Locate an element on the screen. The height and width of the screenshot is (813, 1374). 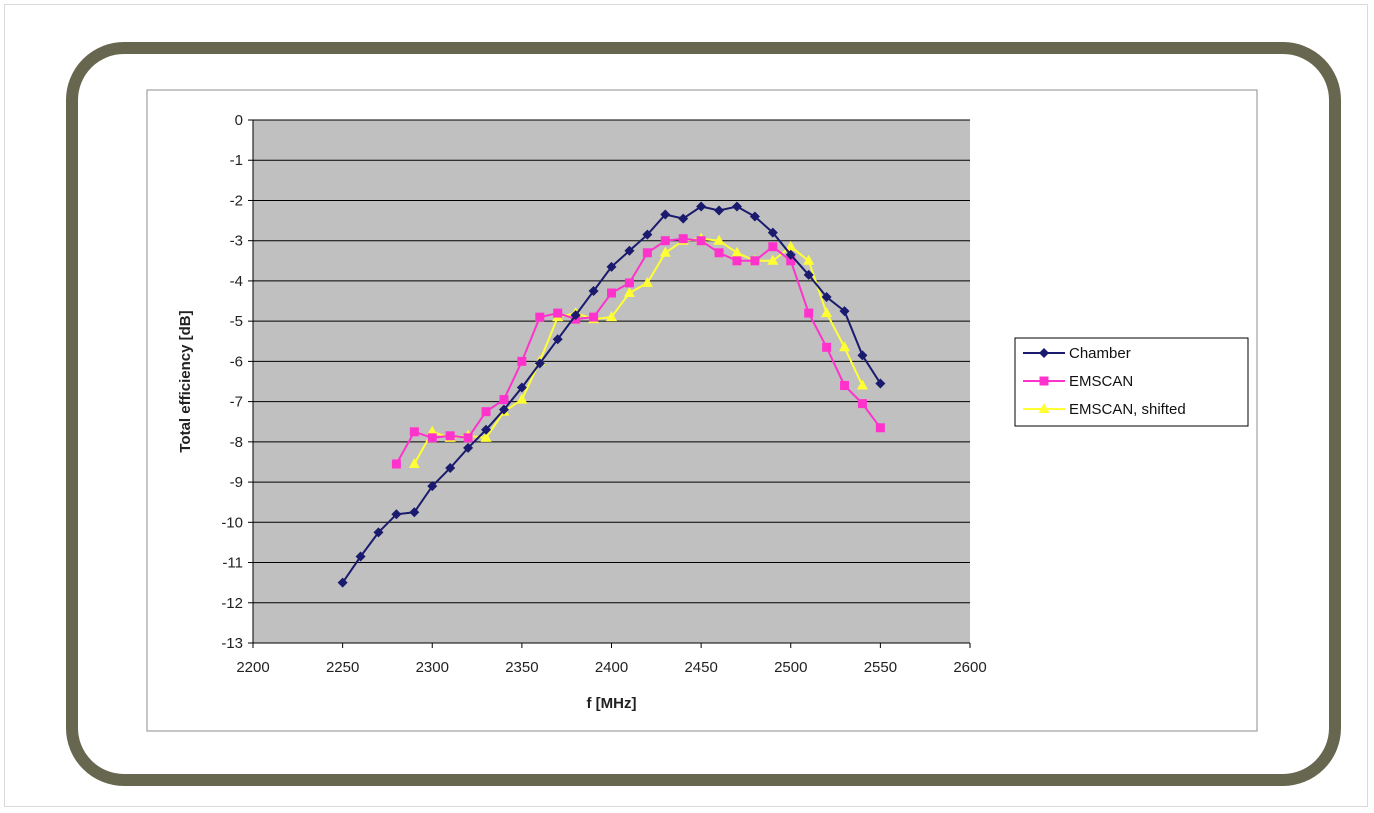
x-tick-label: 2500 is located at coordinates (790, 667).